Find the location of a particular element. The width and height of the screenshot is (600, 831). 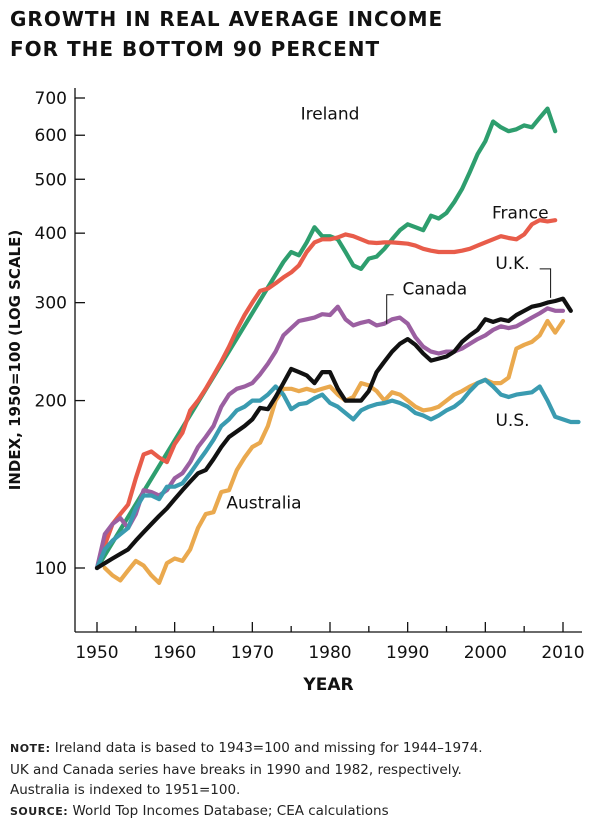

y-tick-label-600: 600 is located at coordinates (51, 136).